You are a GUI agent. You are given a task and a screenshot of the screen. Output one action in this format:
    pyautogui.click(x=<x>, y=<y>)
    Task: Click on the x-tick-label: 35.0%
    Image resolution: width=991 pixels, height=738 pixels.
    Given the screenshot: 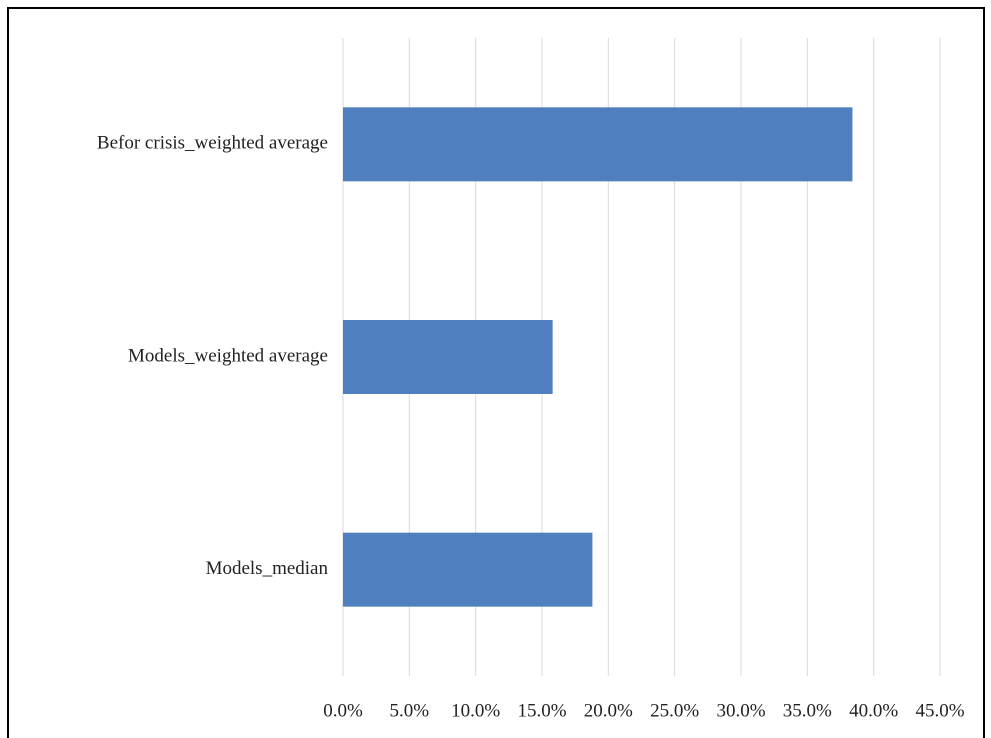 What is the action you would take?
    pyautogui.click(x=807, y=710)
    